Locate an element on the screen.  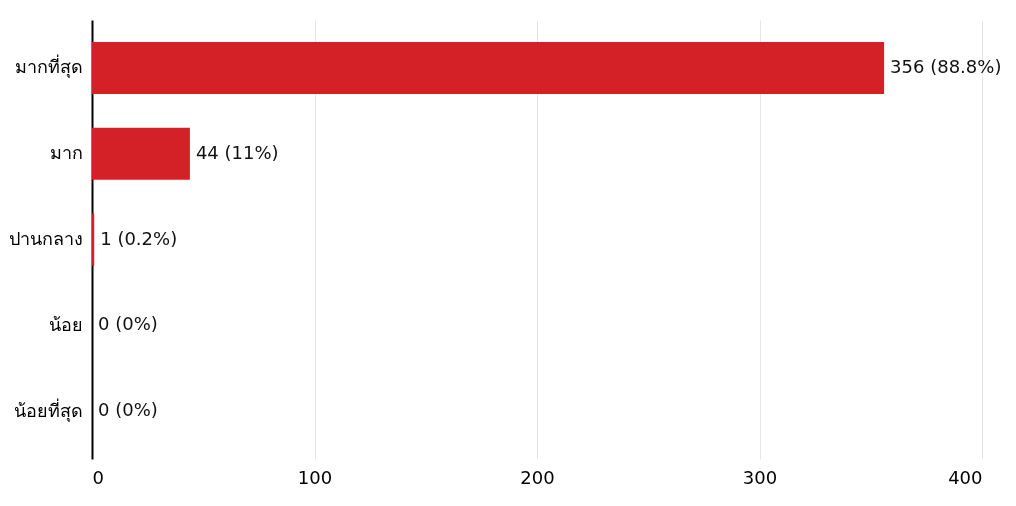
data-label: 356 (88.8%) is located at coordinates (946, 66).